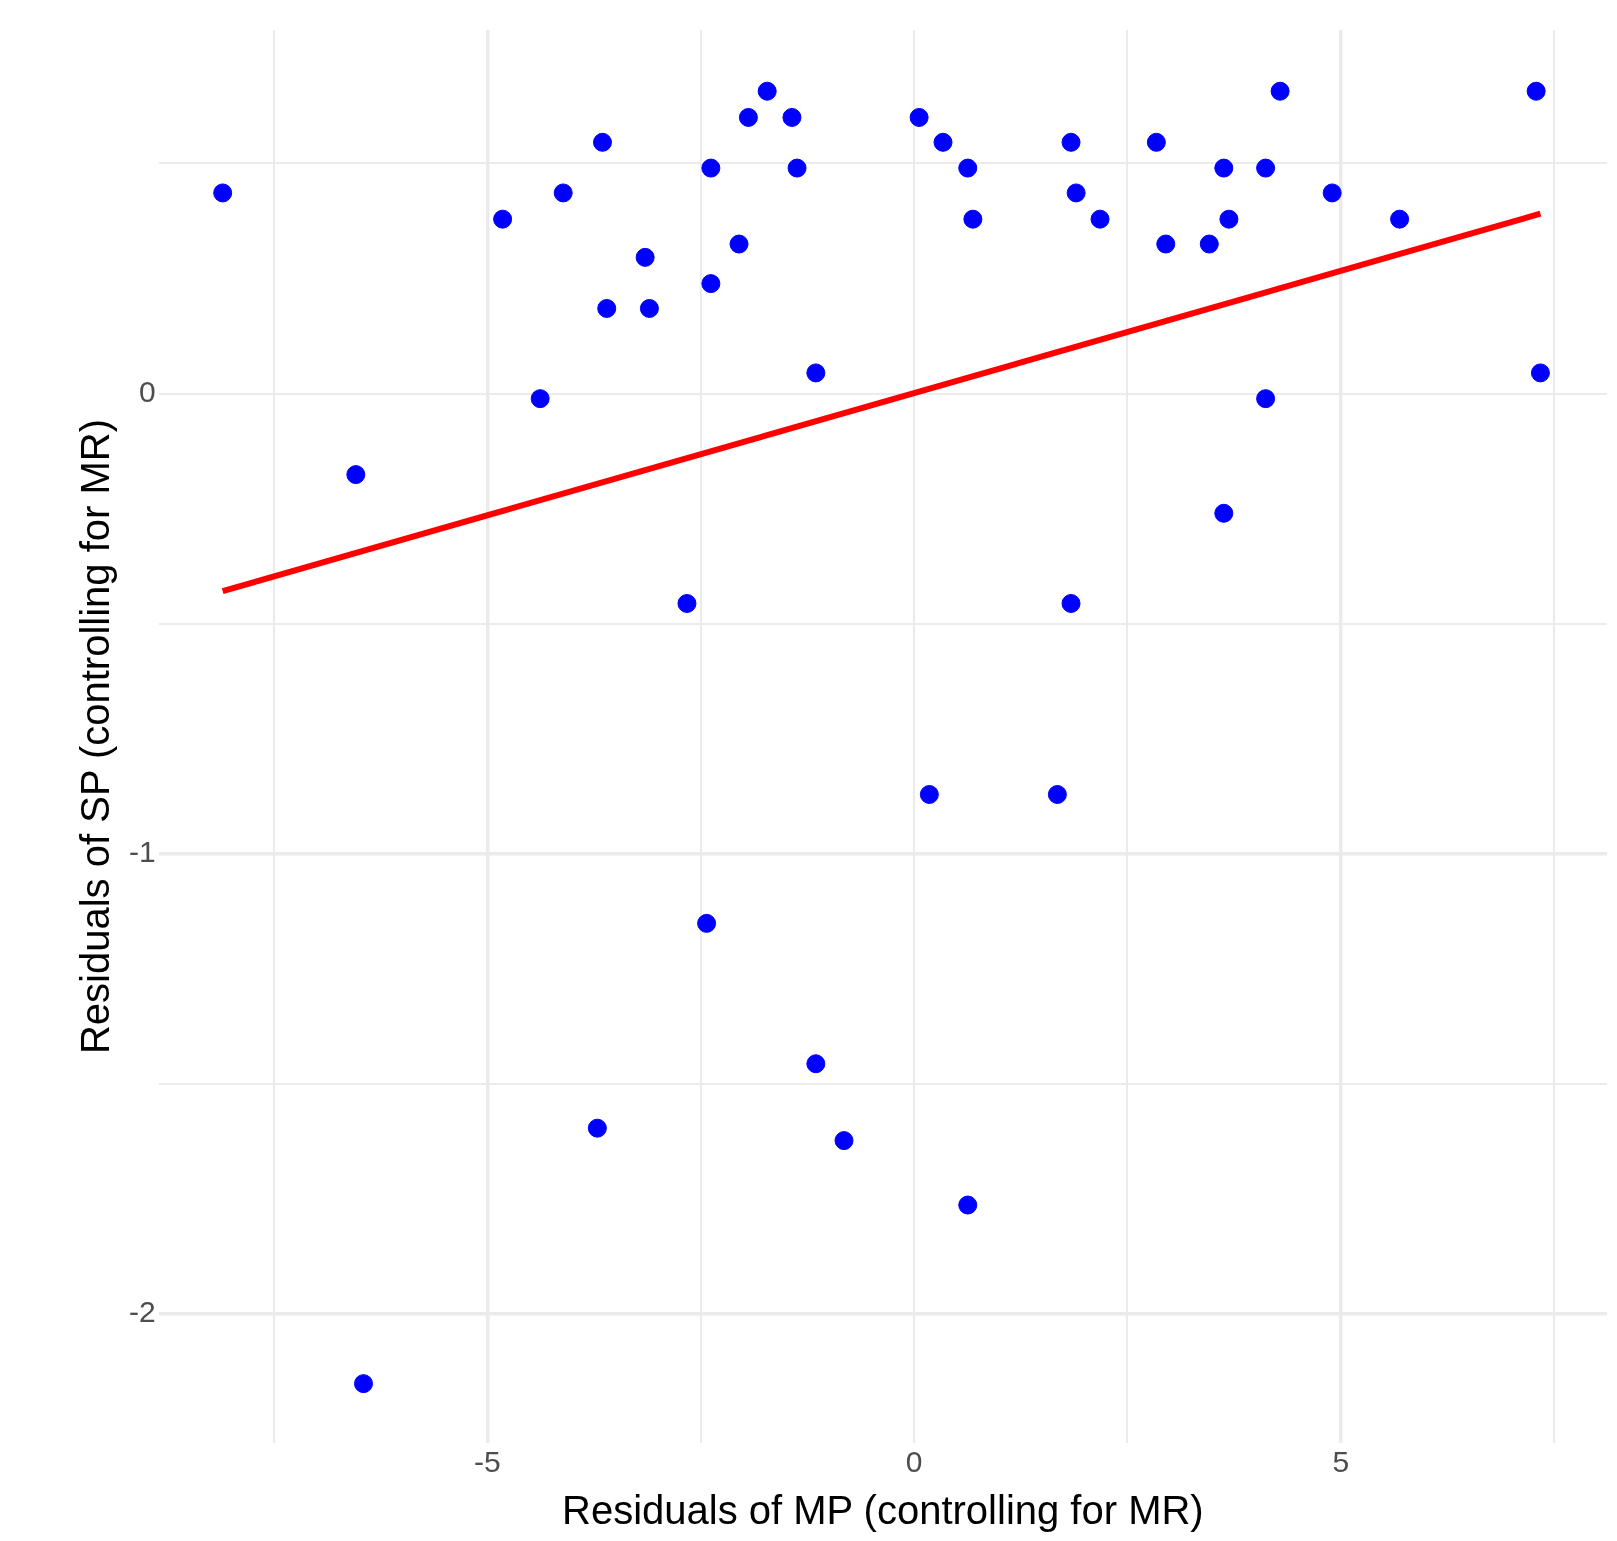 The width and height of the screenshot is (1617, 1541). Describe the element at coordinates (487, 1462) in the screenshot. I see `x-tick-label: -5` at that location.